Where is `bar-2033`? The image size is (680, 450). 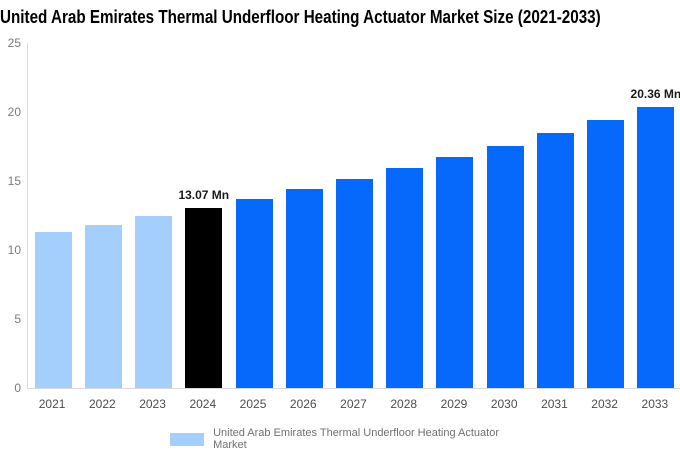 bar-2033 is located at coordinates (656, 247).